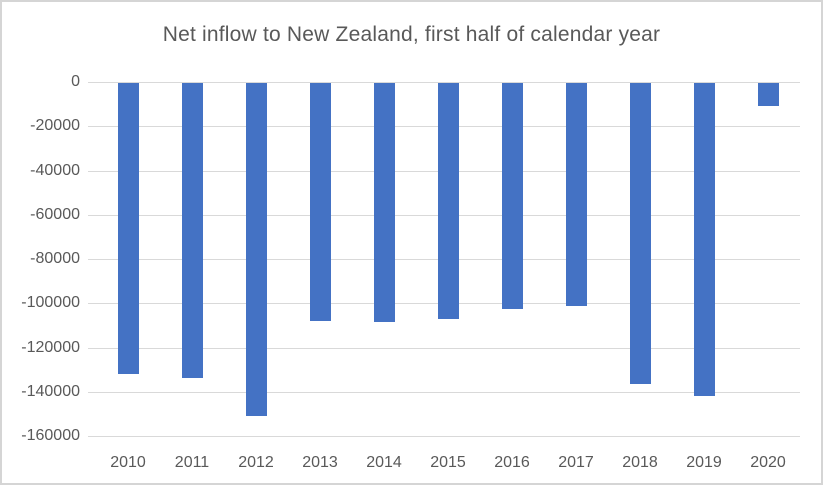 This screenshot has width=823, height=485. I want to click on x-tick-label: 2013, so click(320, 462).